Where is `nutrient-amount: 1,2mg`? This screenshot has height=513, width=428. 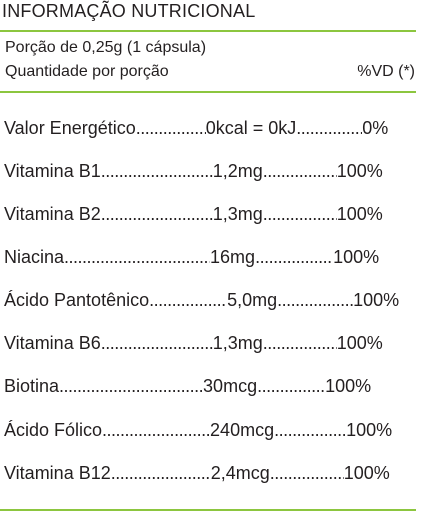
nutrient-amount: 1,2mg is located at coordinates (237, 171).